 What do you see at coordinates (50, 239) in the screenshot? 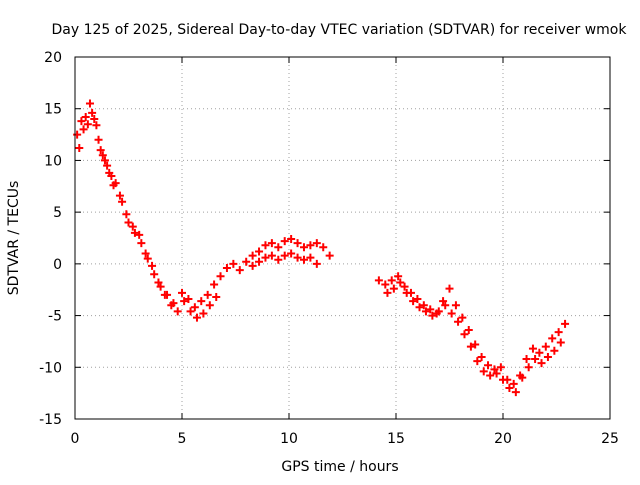
I see `y-tick-labels: -15 -10 -5 0 5 10 15 20` at bounding box center [50, 239].